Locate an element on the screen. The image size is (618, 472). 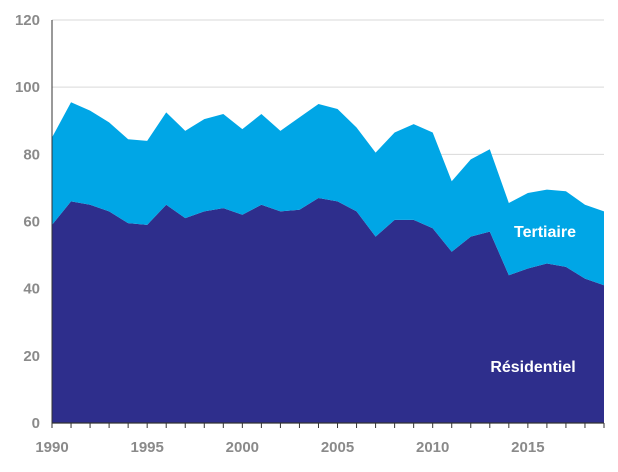
y-tick-label-40: 40 is located at coordinates (31, 289).